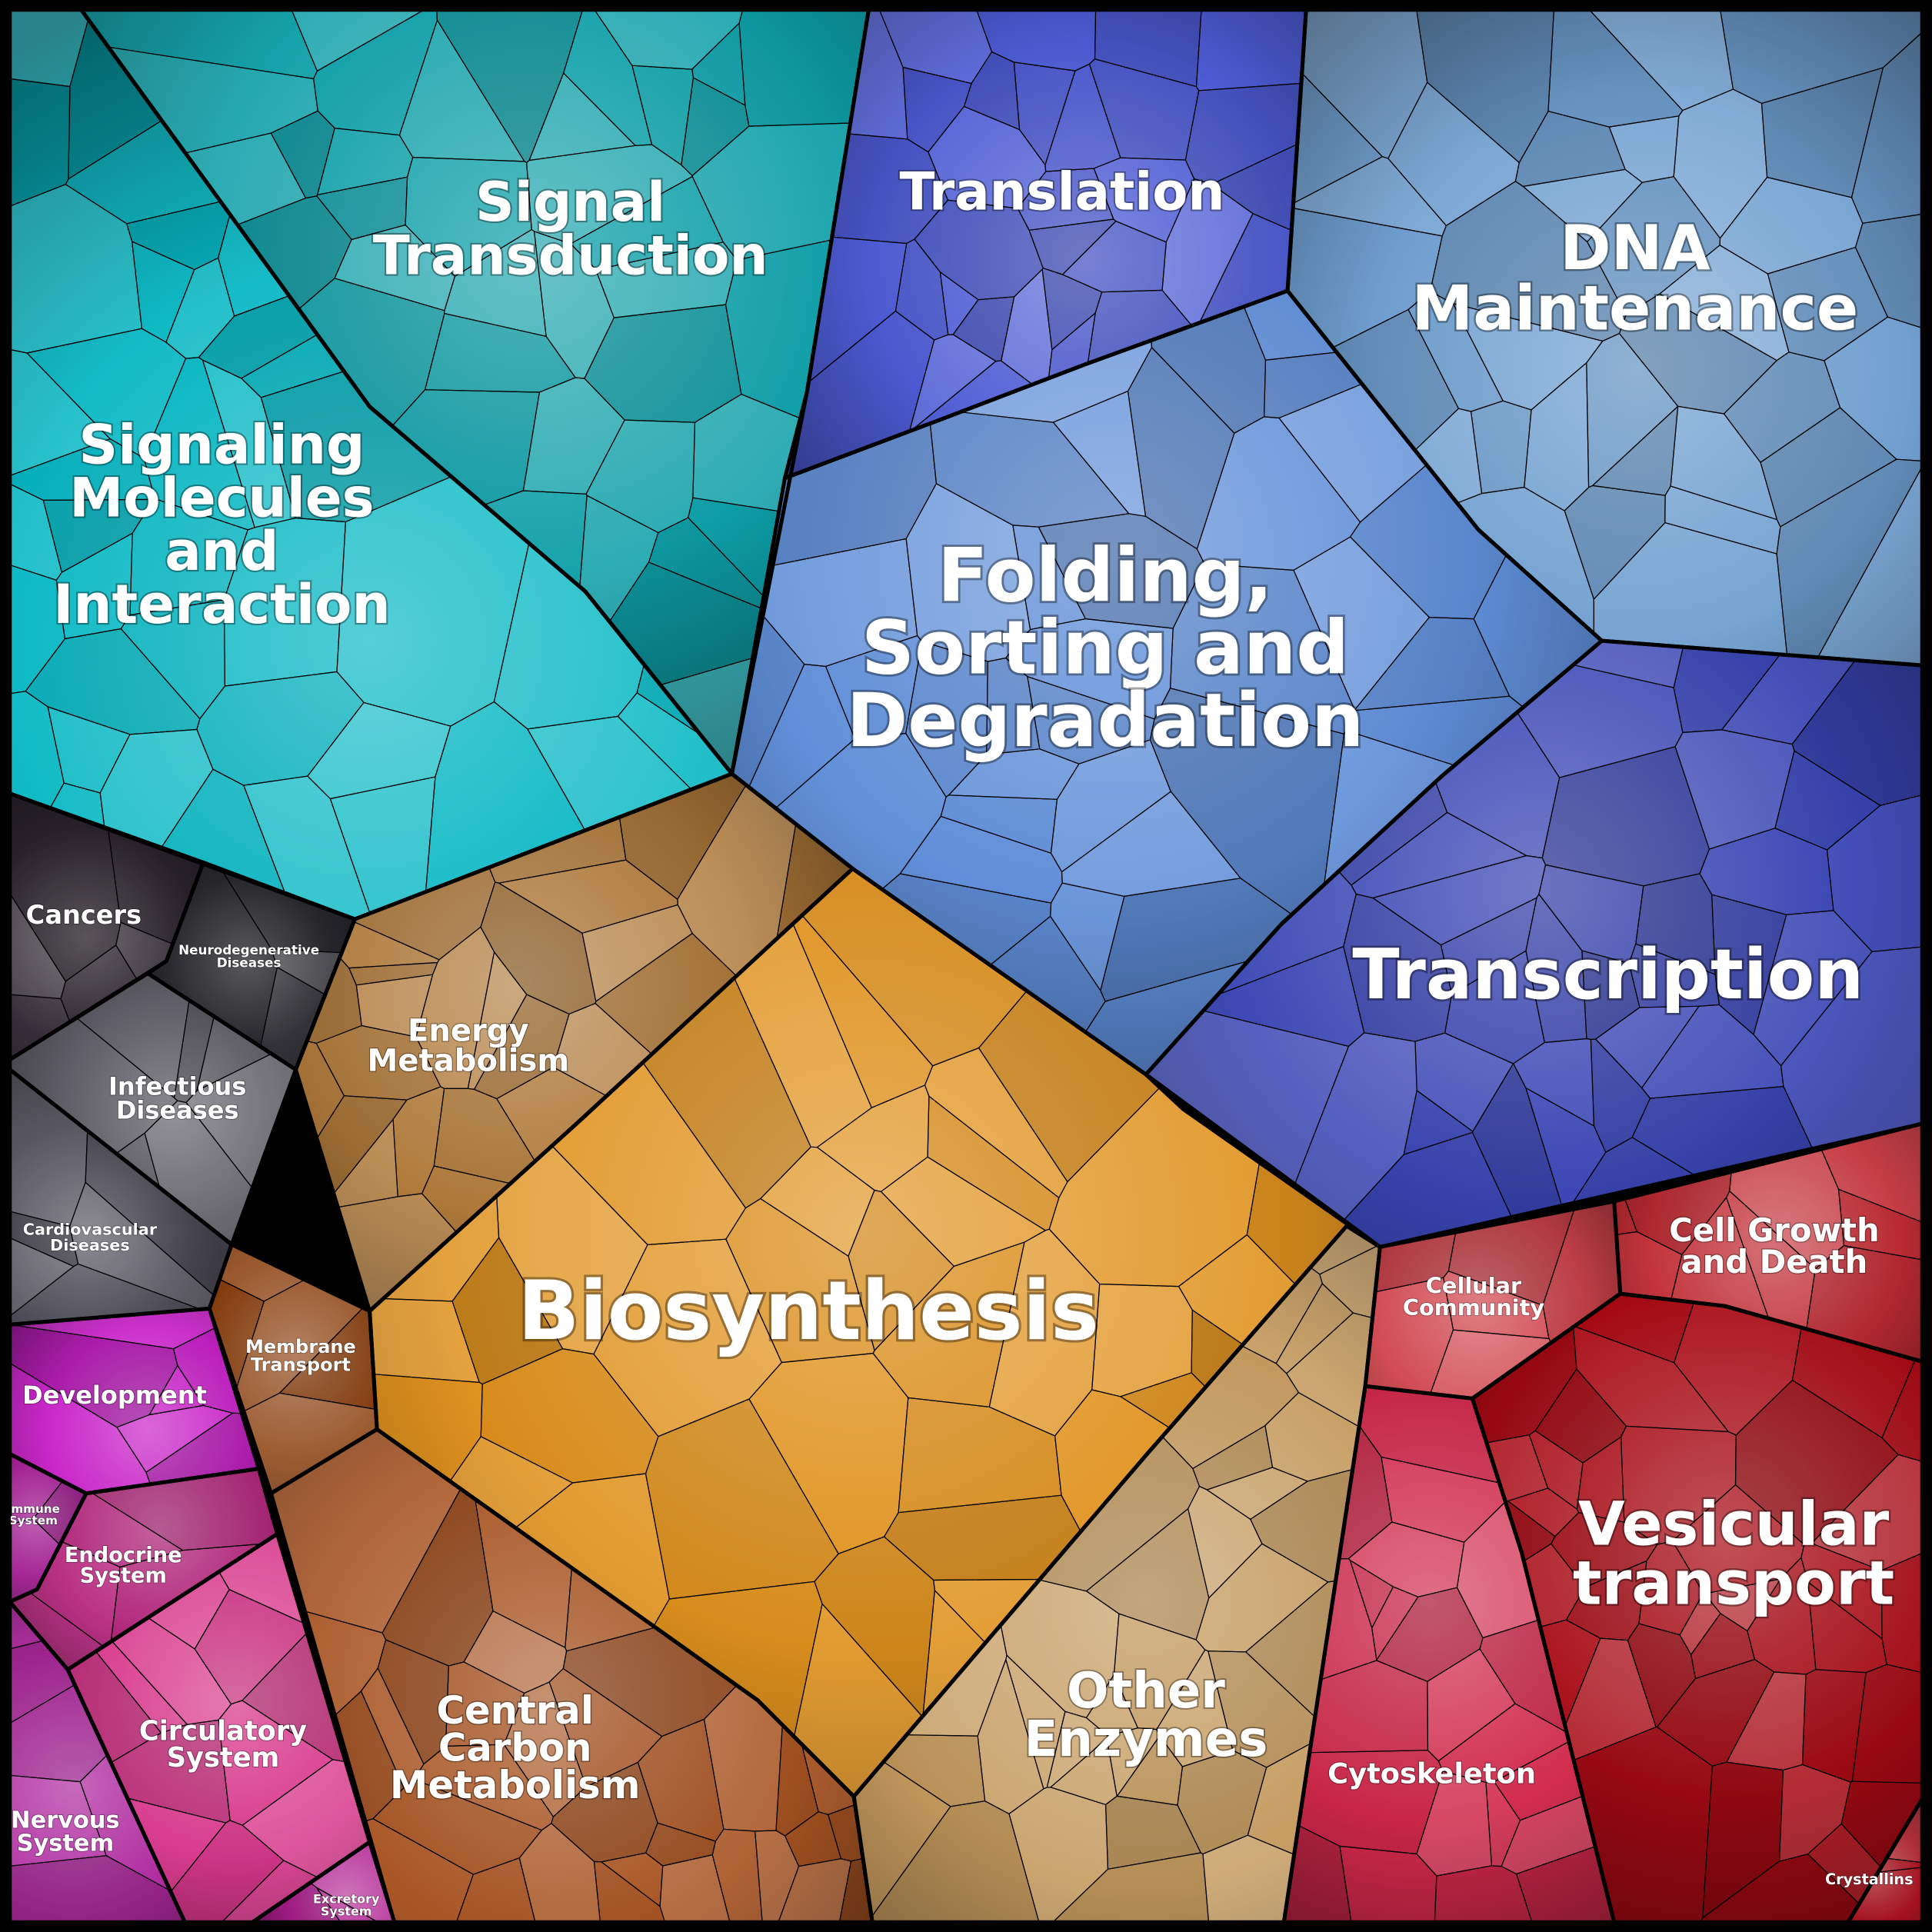 Image resolution: width=1932 pixels, height=1932 pixels. Describe the element at coordinates (120, 1196) in the screenshot. I see `region-cardiovascular` at that location.